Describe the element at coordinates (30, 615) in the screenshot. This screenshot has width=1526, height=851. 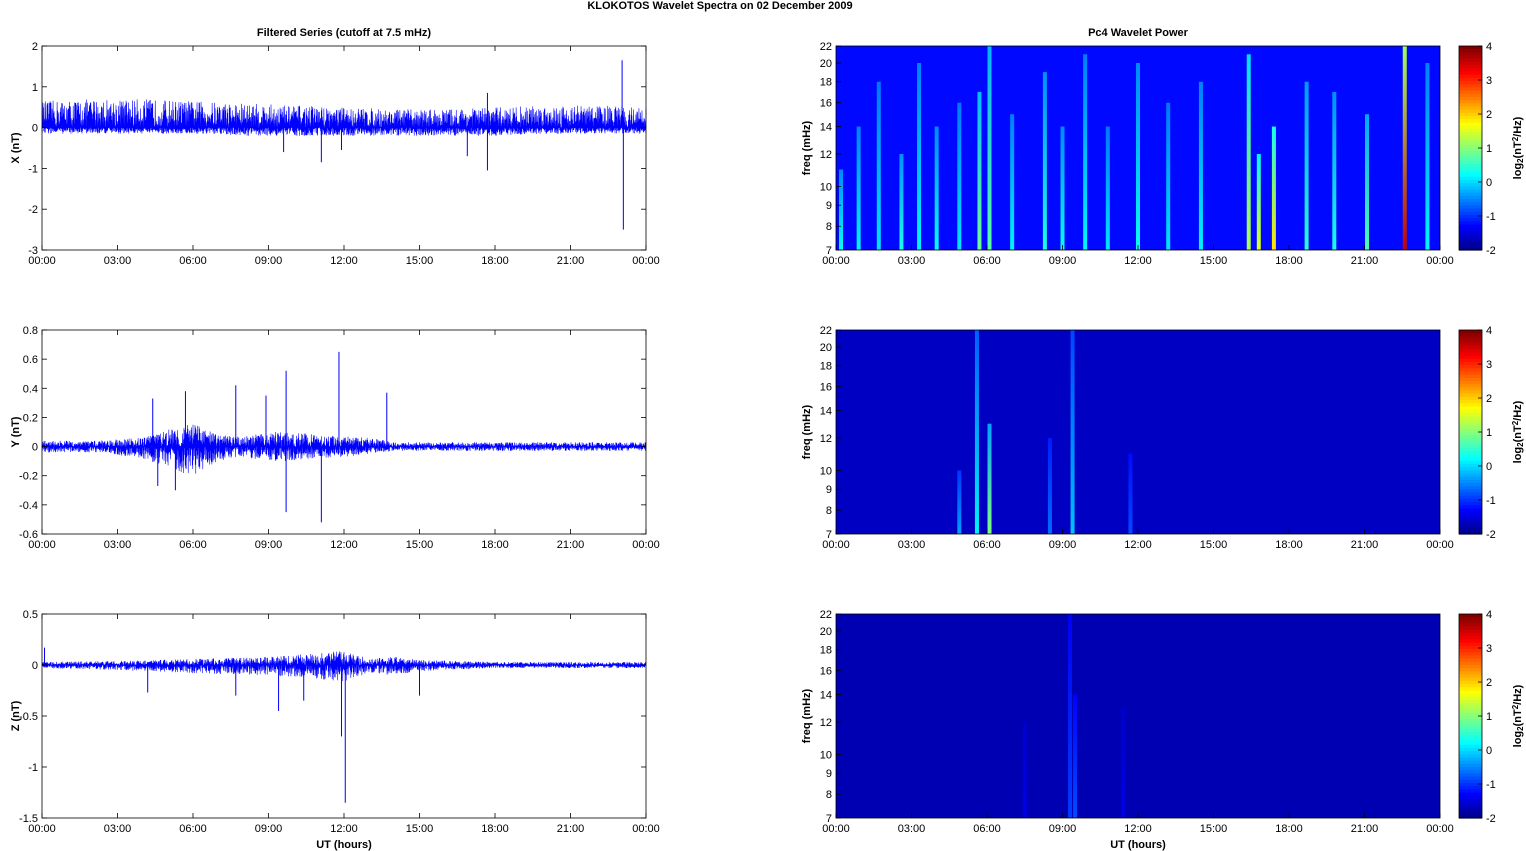
I see `y-tick-label: 0.5` at that location.